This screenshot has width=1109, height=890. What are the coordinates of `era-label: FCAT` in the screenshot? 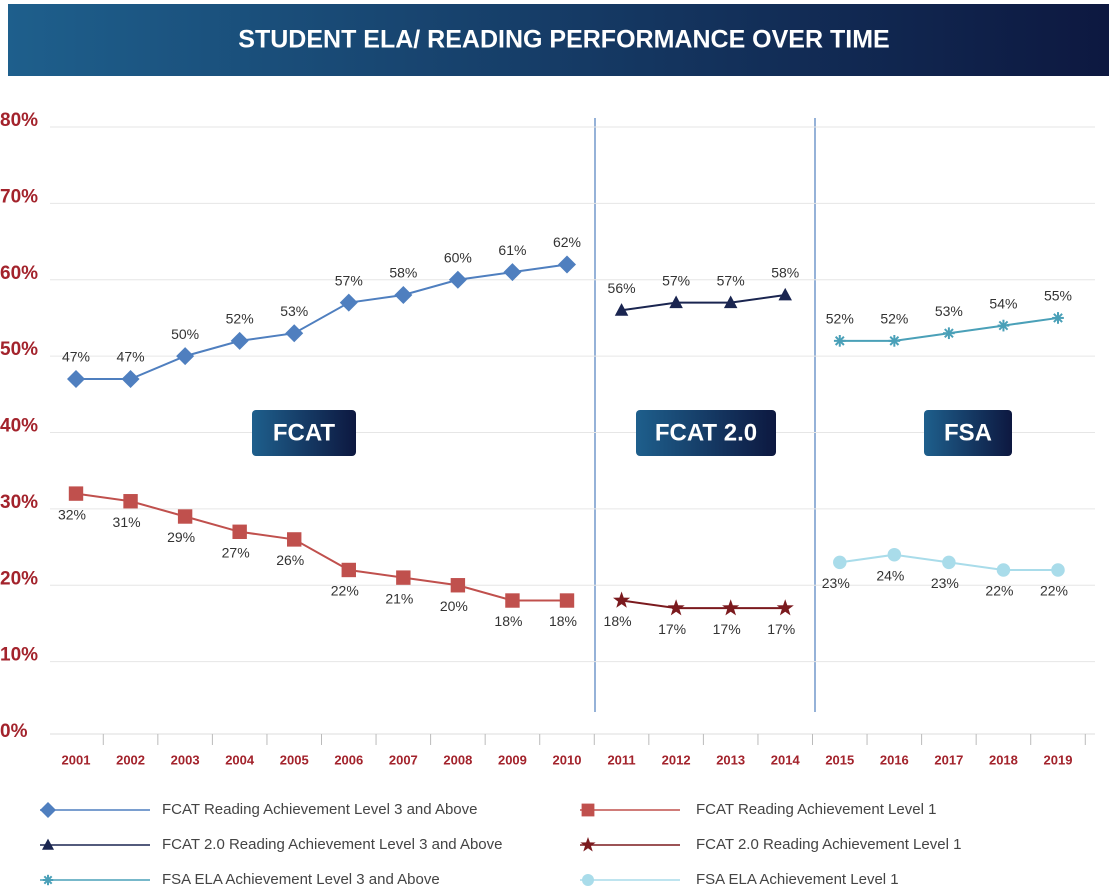 It's located at (304, 432).